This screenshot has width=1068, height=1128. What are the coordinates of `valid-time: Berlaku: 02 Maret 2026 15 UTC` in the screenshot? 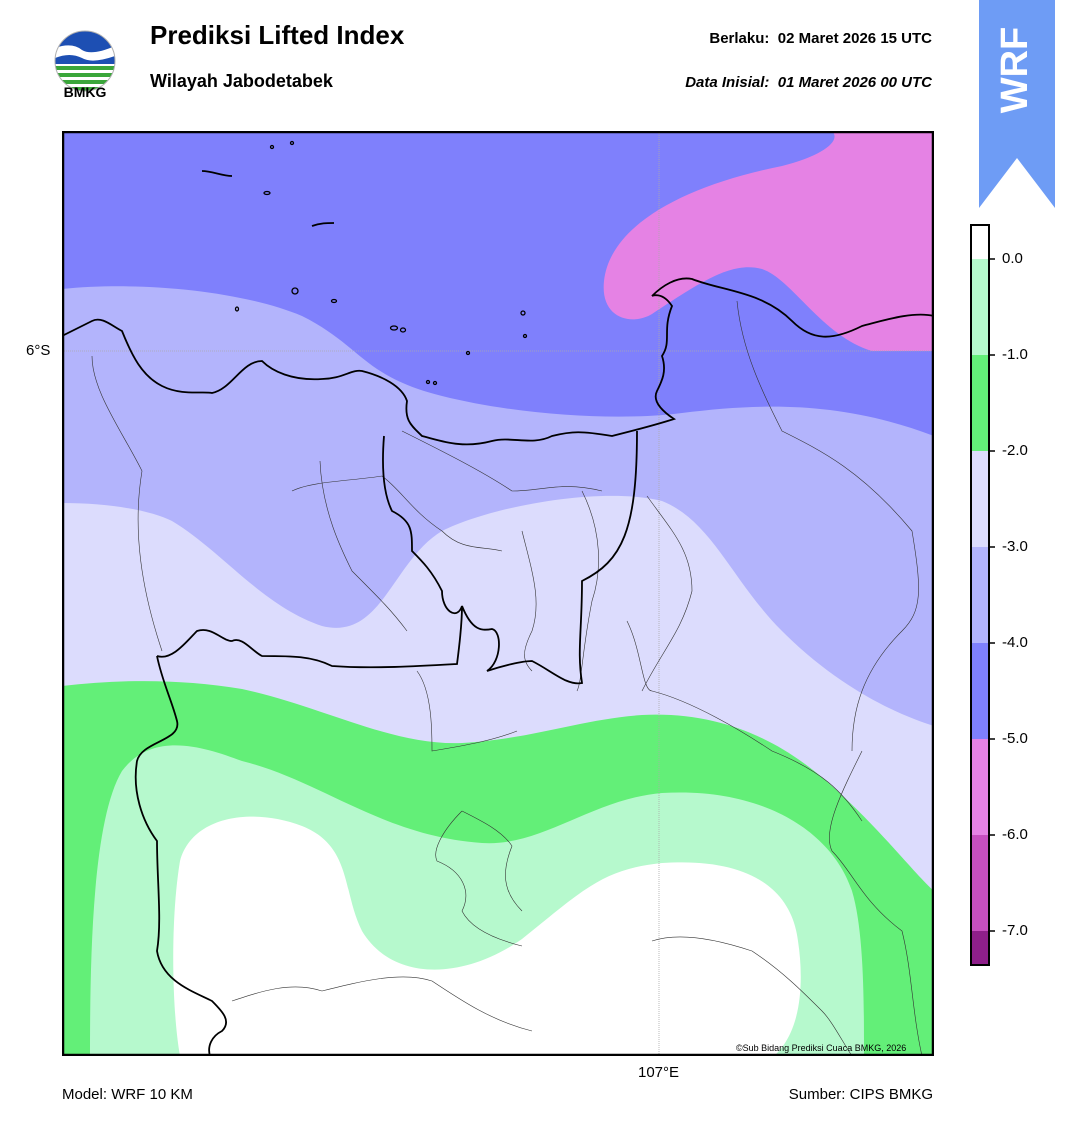 It's located at (820, 38).